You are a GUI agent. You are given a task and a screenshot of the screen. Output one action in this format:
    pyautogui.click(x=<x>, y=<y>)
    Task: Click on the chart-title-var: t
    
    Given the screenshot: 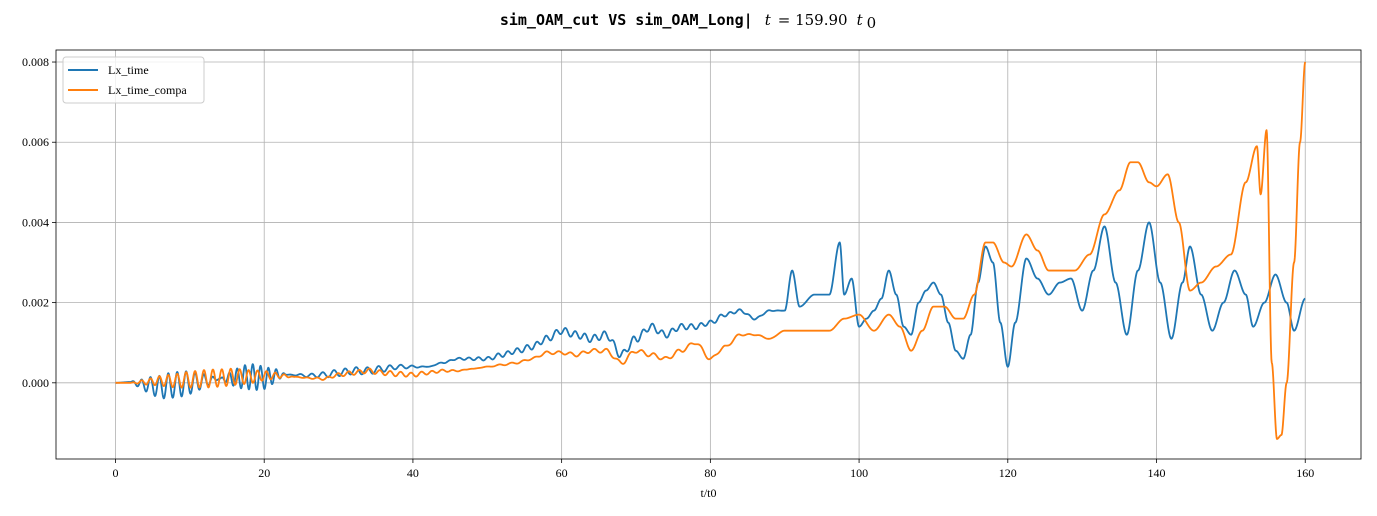 What is the action you would take?
    pyautogui.click(x=768, y=20)
    